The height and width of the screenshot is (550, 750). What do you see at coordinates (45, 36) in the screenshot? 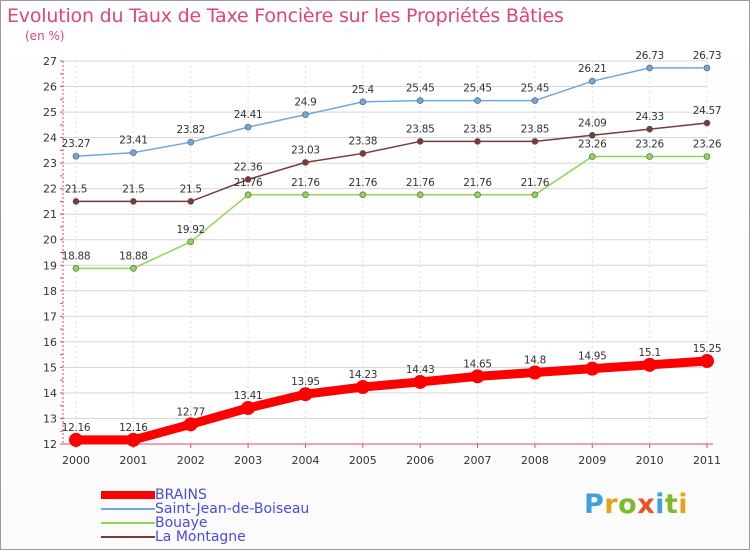
I see `unit-label: (en %)` at bounding box center [45, 36].